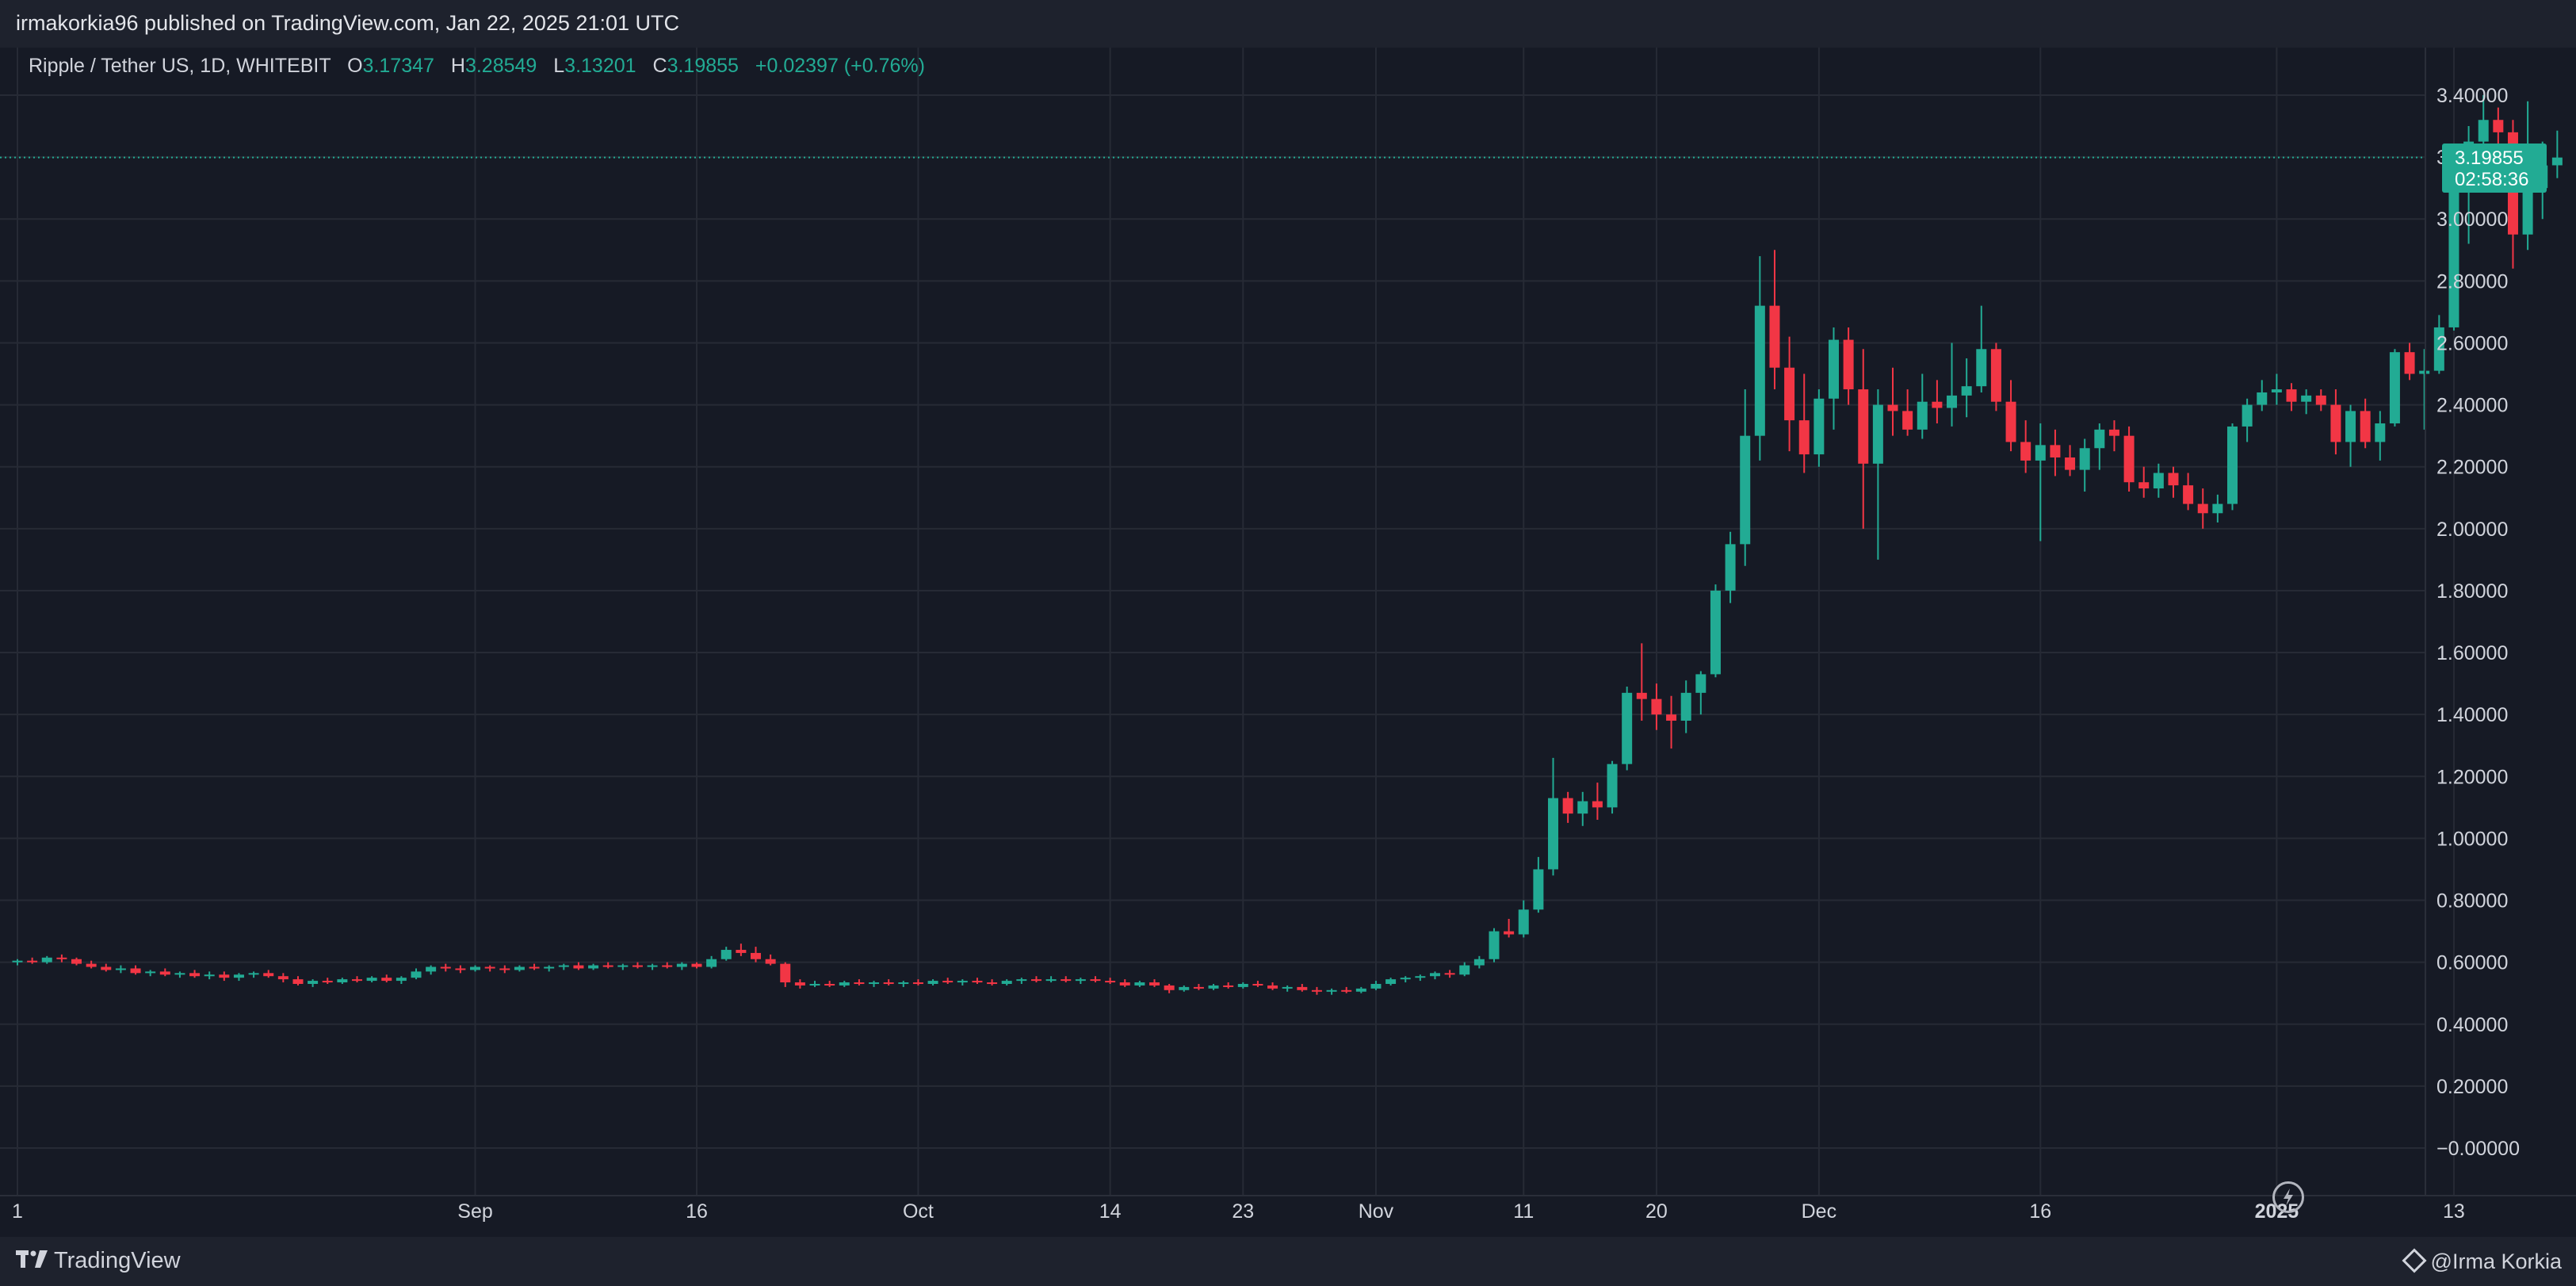 The image size is (2576, 1286). What do you see at coordinates (500, 66) in the screenshot?
I see `high-value: 3.28549` at bounding box center [500, 66].